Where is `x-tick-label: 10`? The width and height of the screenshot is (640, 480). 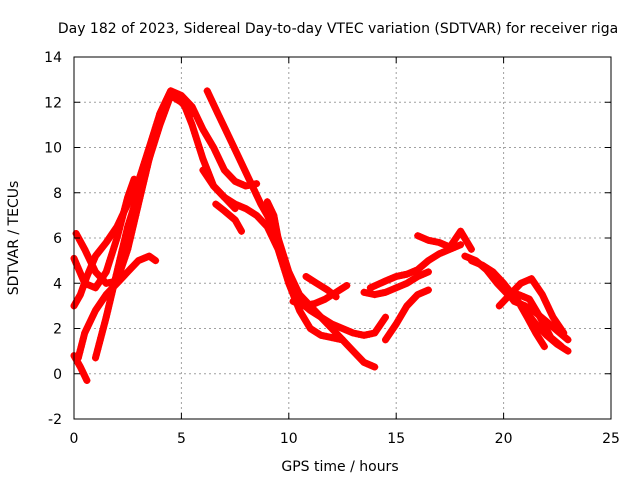 x-tick-label: 10 is located at coordinates (289, 439).